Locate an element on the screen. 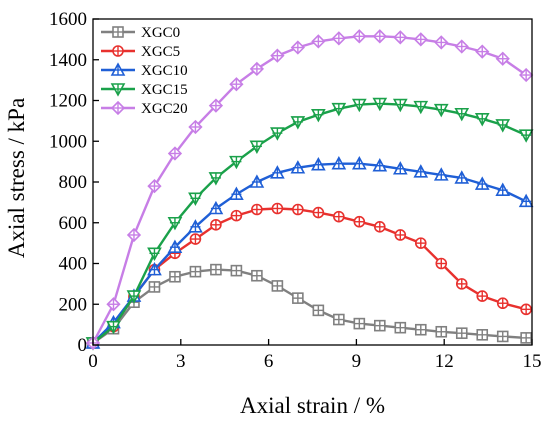 This screenshot has height=423, width=550. x-tick-label: 9 is located at coordinates (357, 361).